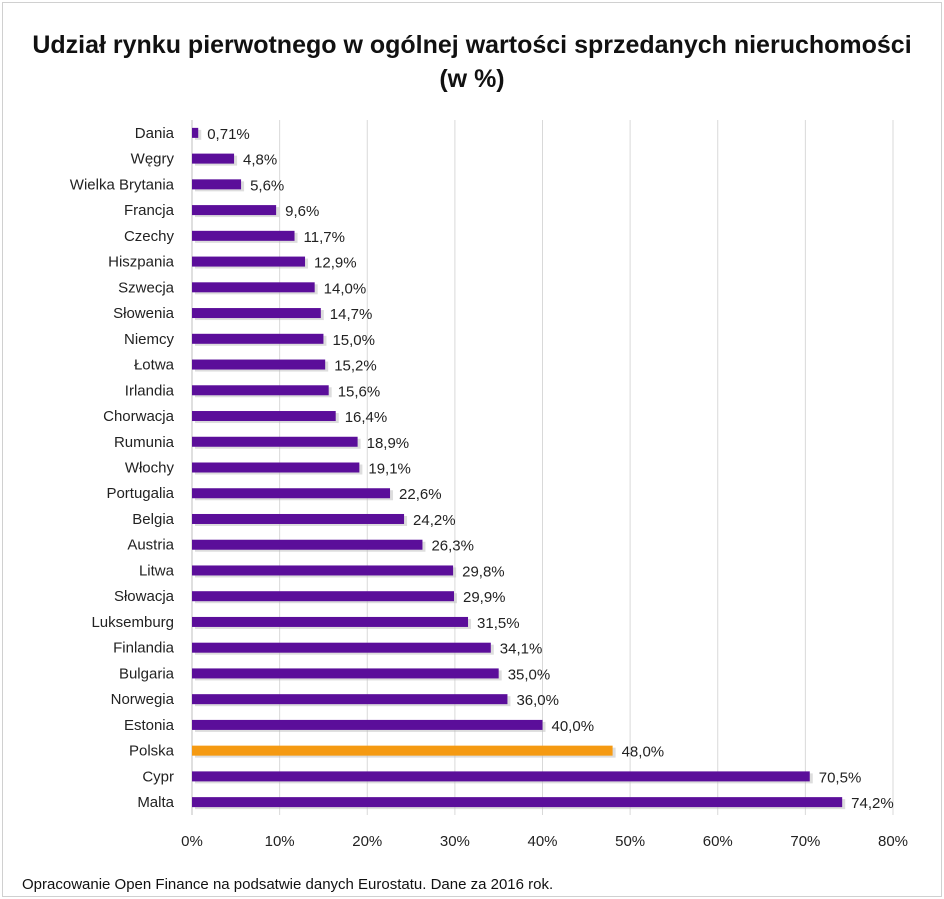  What do you see at coordinates (150, 545) in the screenshot?
I see `category-label: Austria` at bounding box center [150, 545].